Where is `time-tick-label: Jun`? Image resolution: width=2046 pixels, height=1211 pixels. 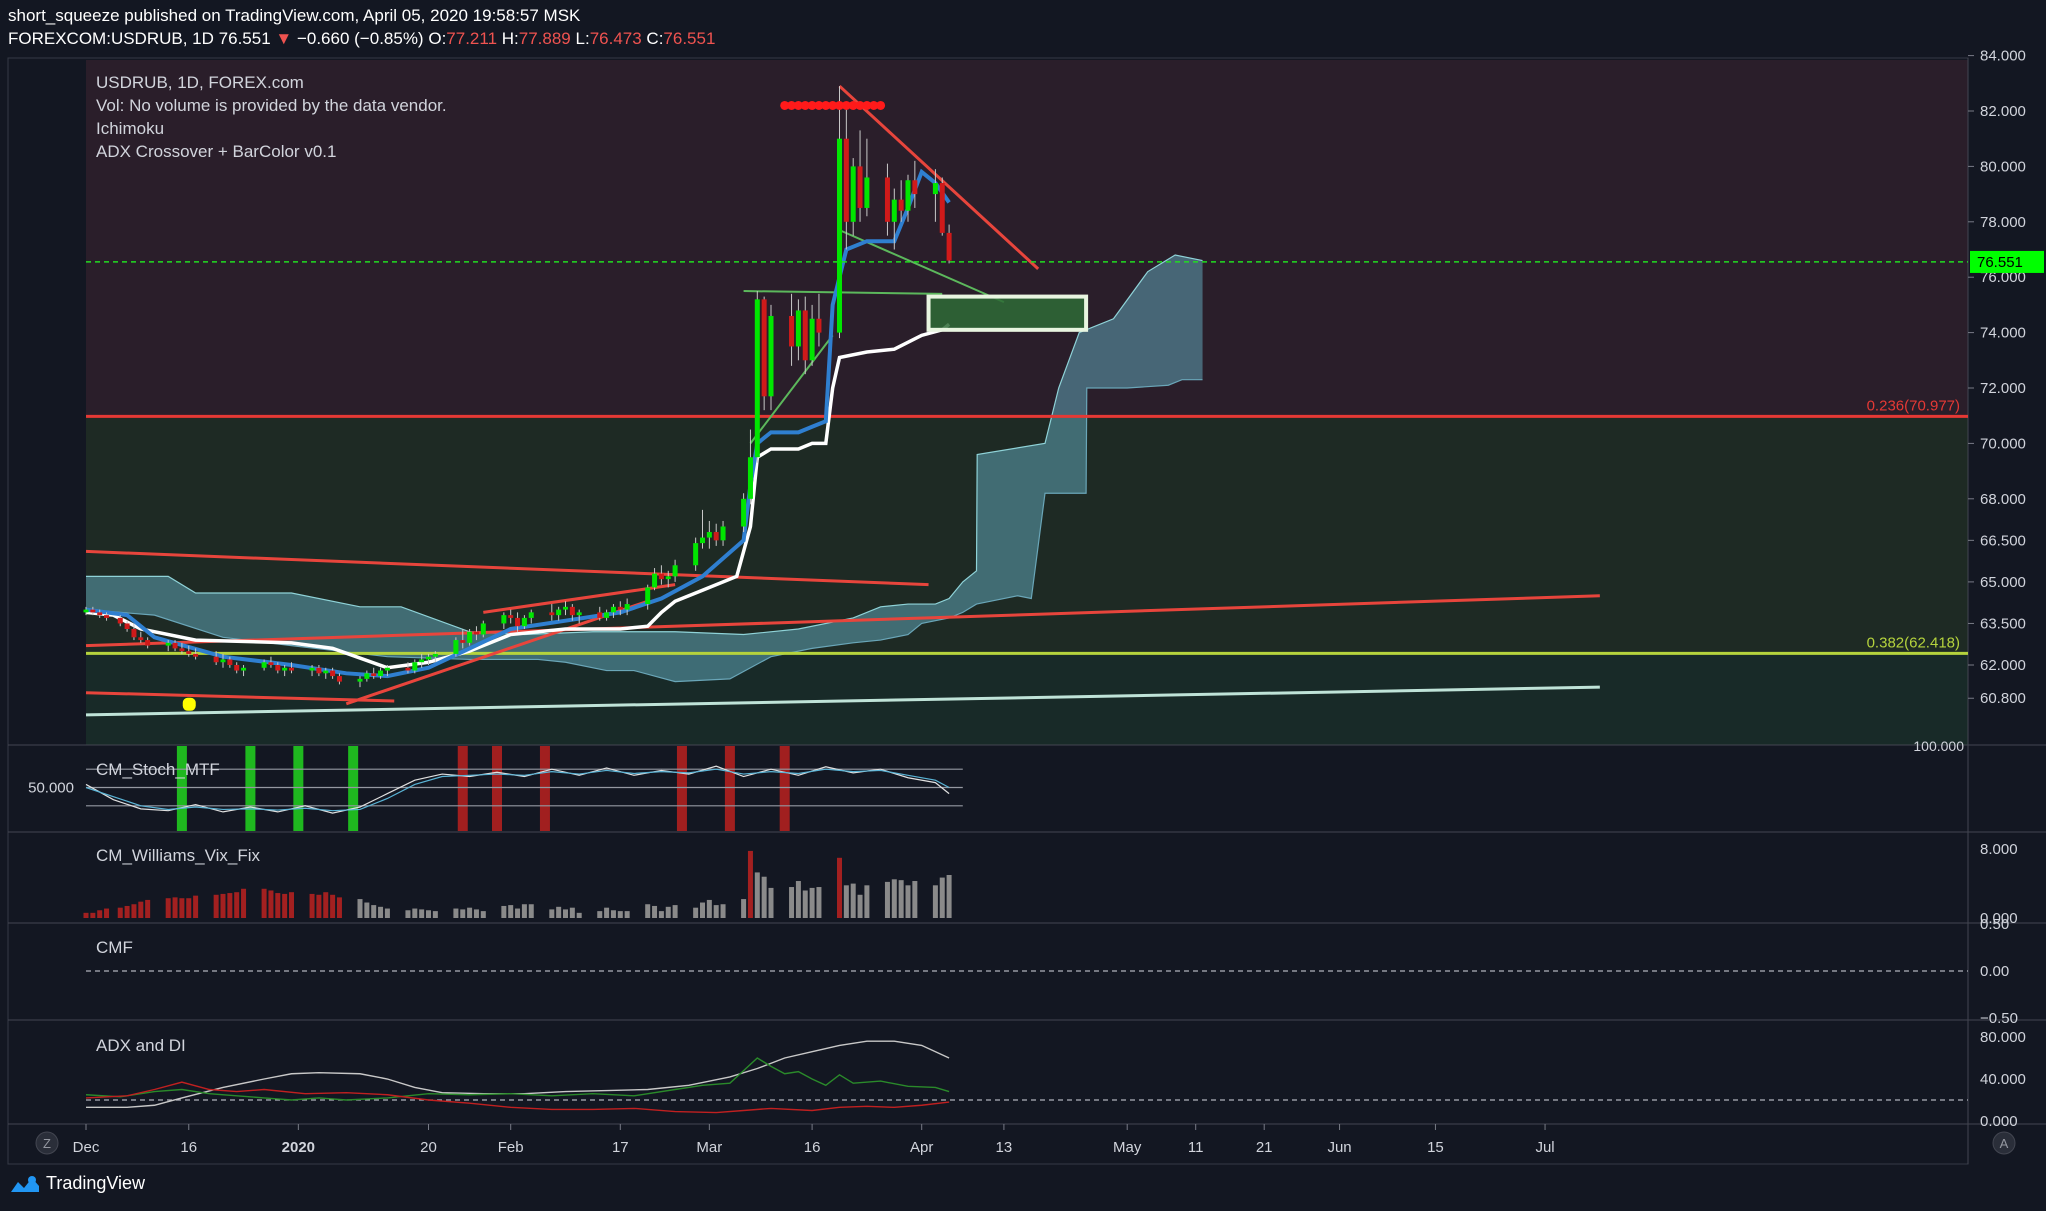
time-tick-label: Jun is located at coordinates (1339, 1147).